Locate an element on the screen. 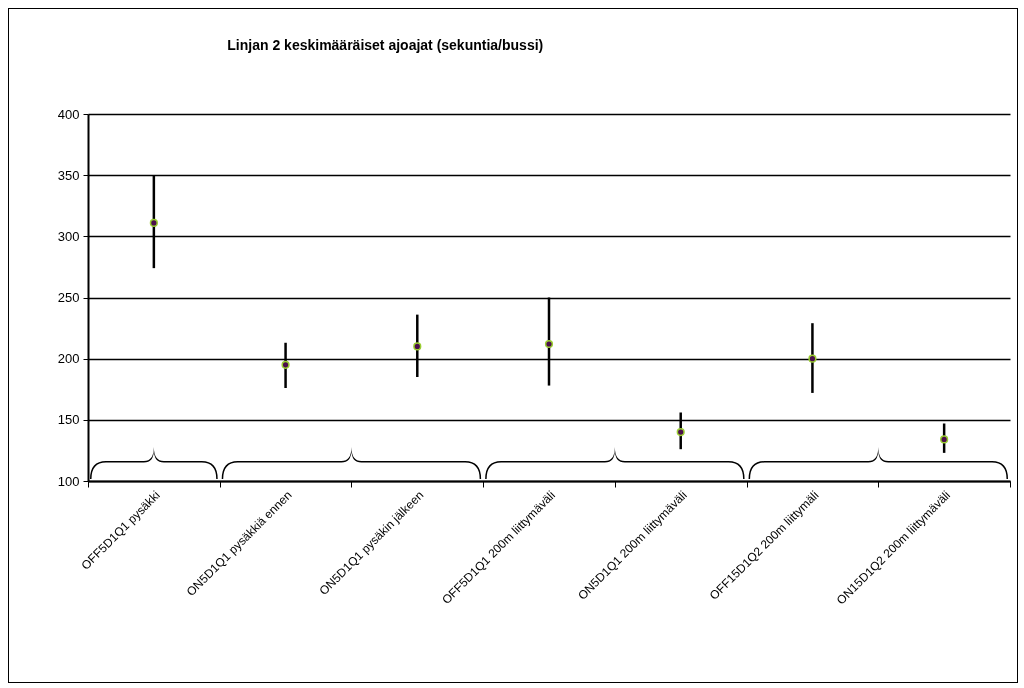  chart-title: Linjan 2 keskimääräiset ajoajat (sekuntia/bussi) is located at coordinates (385, 45).